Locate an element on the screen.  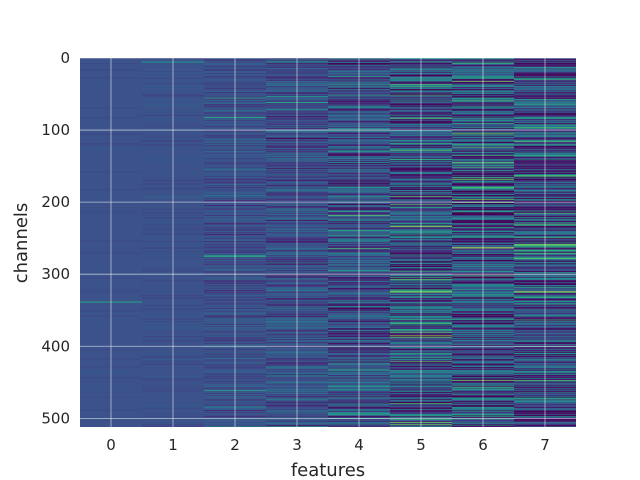
x-tick-label: 5 is located at coordinates (421, 445).